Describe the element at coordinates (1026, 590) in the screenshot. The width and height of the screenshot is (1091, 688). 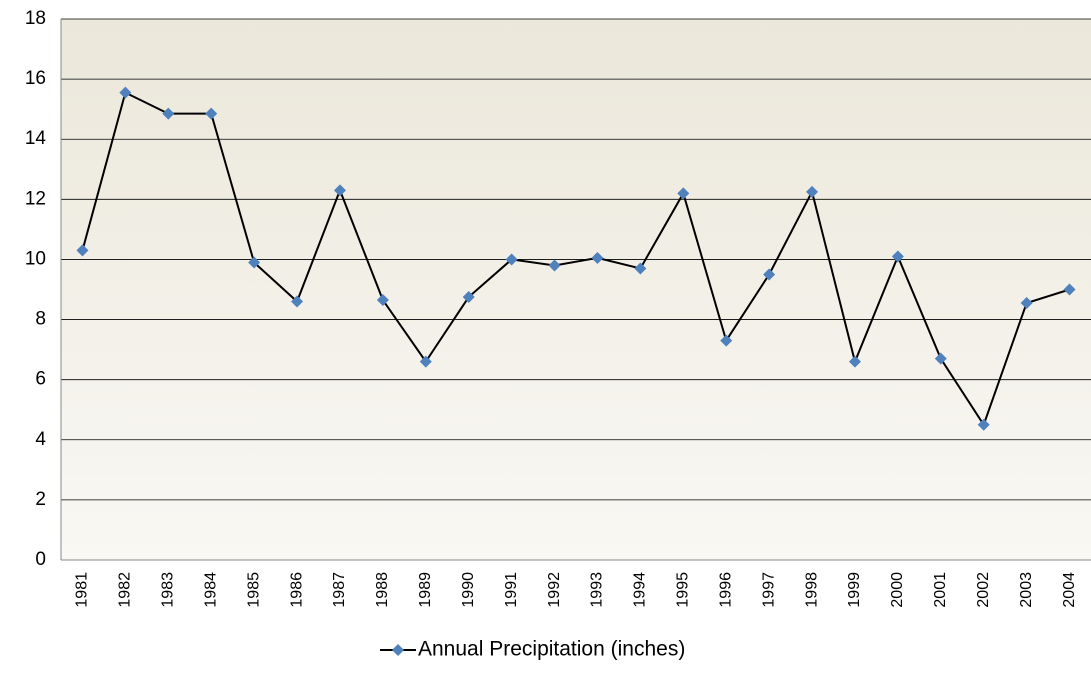
I see `x-tick-label: 2003` at that location.